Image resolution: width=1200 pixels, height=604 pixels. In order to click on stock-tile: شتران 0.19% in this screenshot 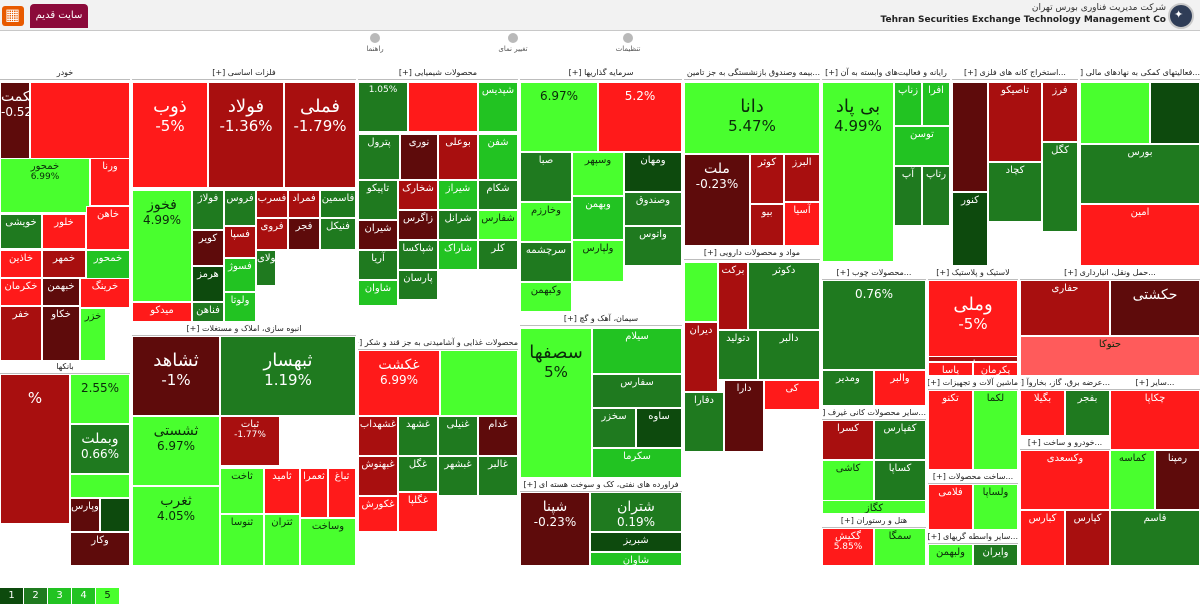, I will do `click(636, 512)`.